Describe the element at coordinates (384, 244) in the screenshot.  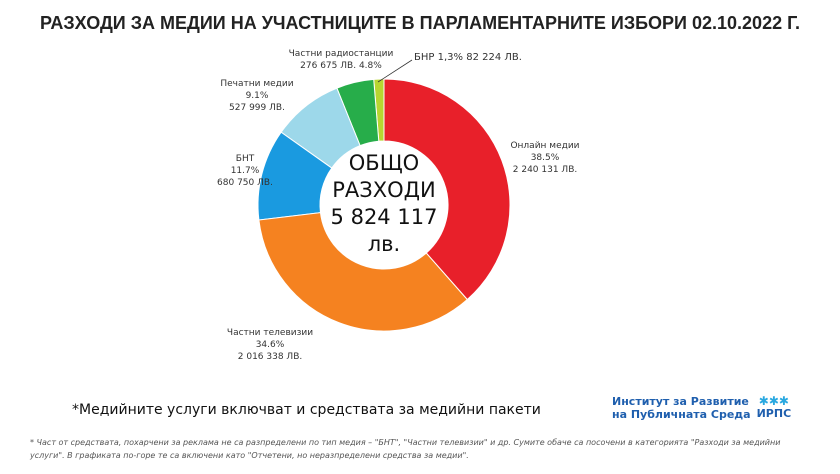
I see `center-line-4: лв.` at that location.